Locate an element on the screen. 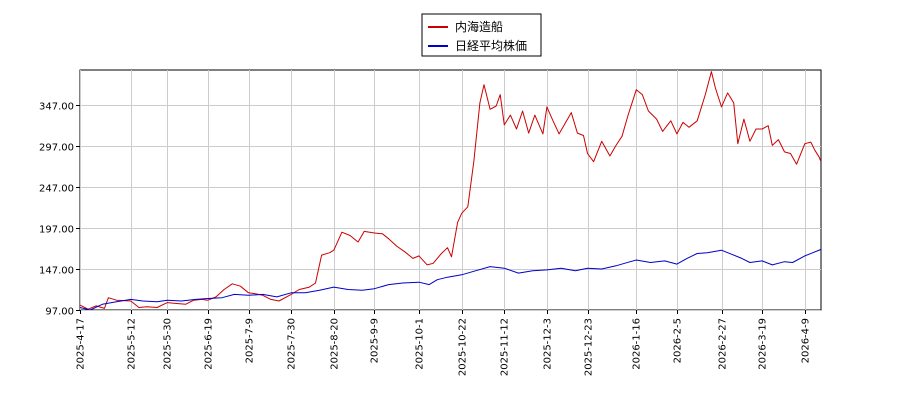  legend-box is located at coordinates (481, 35).